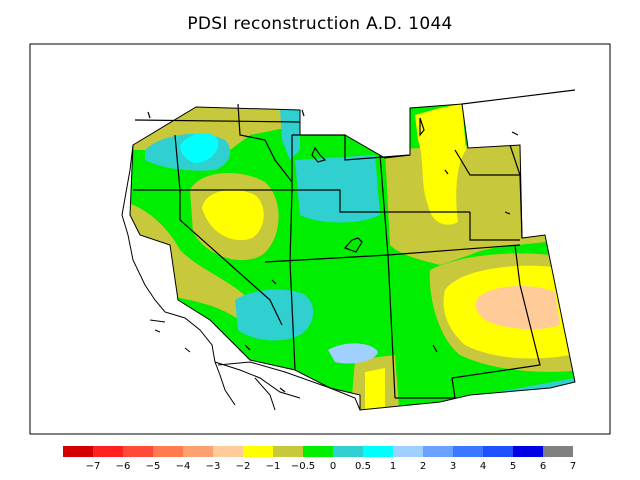 The image size is (640, 480). What do you see at coordinates (213, 466) in the screenshot?
I see `colorbar-tick-label: −3` at bounding box center [213, 466].